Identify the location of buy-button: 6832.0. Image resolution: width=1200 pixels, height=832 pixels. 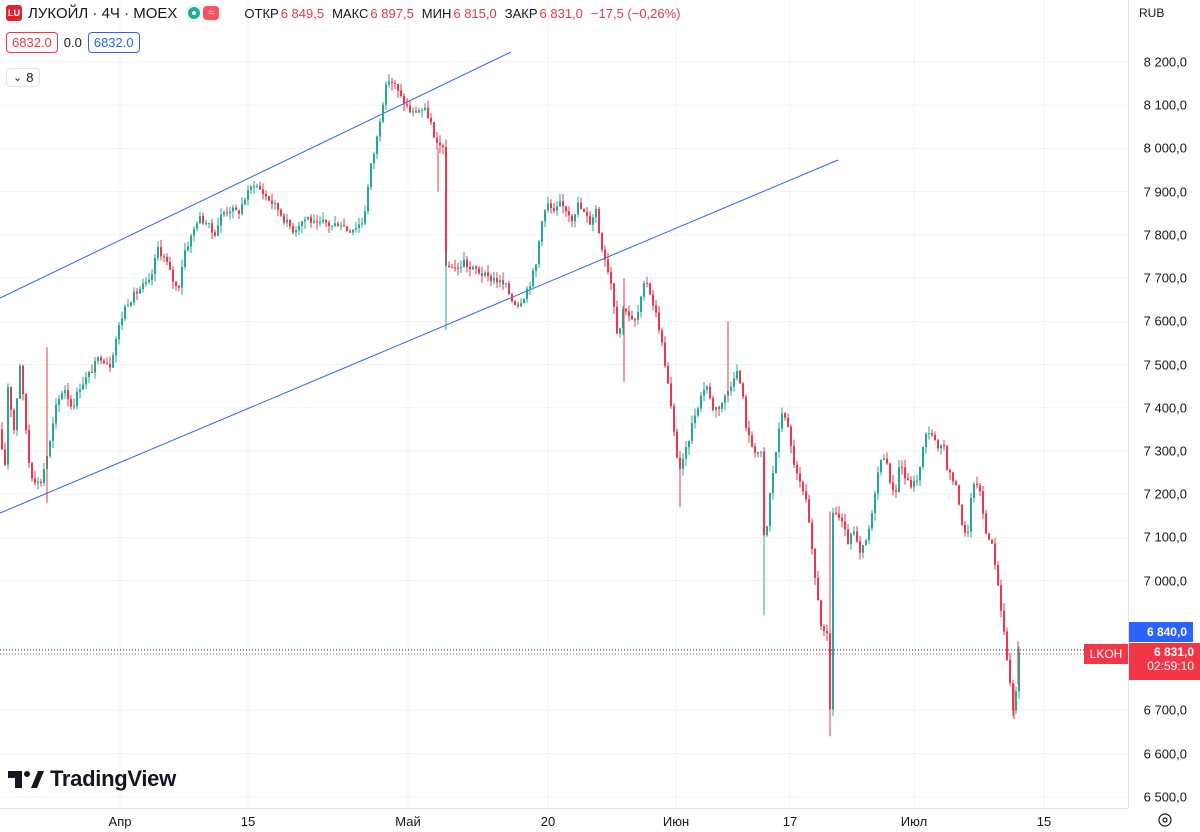
(113, 42).